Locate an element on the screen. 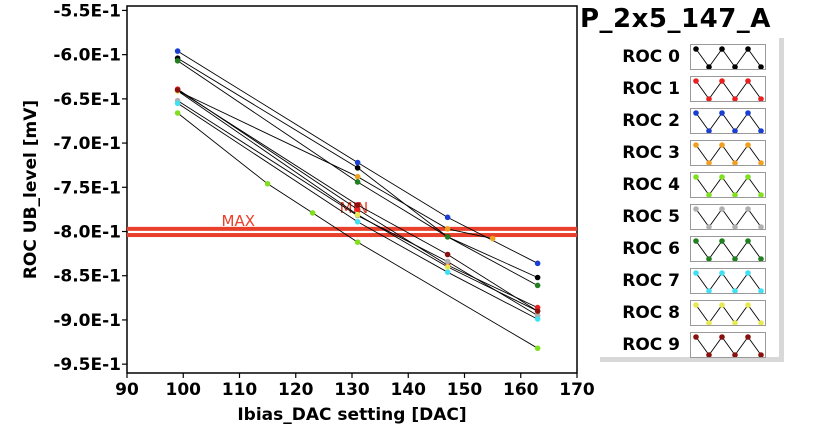 The height and width of the screenshot is (430, 824). reference-line-max is located at coordinates (352, 228).